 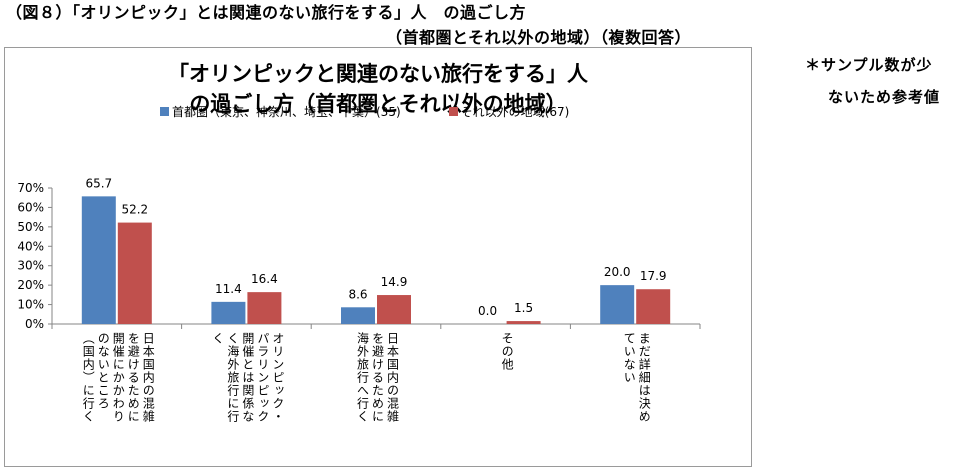 I want to click on category-label-line: まだ詳細は決め, so click(x=644, y=377).